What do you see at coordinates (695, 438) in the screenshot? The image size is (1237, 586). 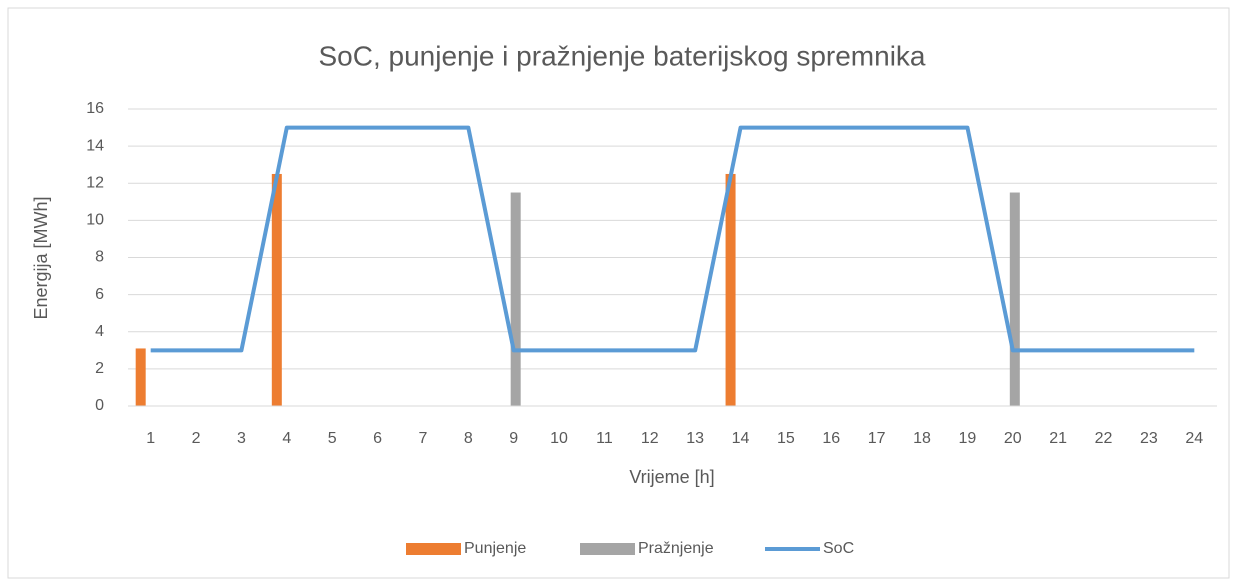 I see `x-tick-label: 13` at bounding box center [695, 438].